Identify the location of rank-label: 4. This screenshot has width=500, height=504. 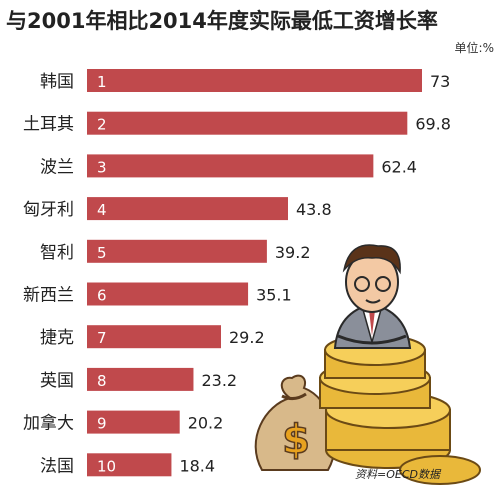
(102, 210).